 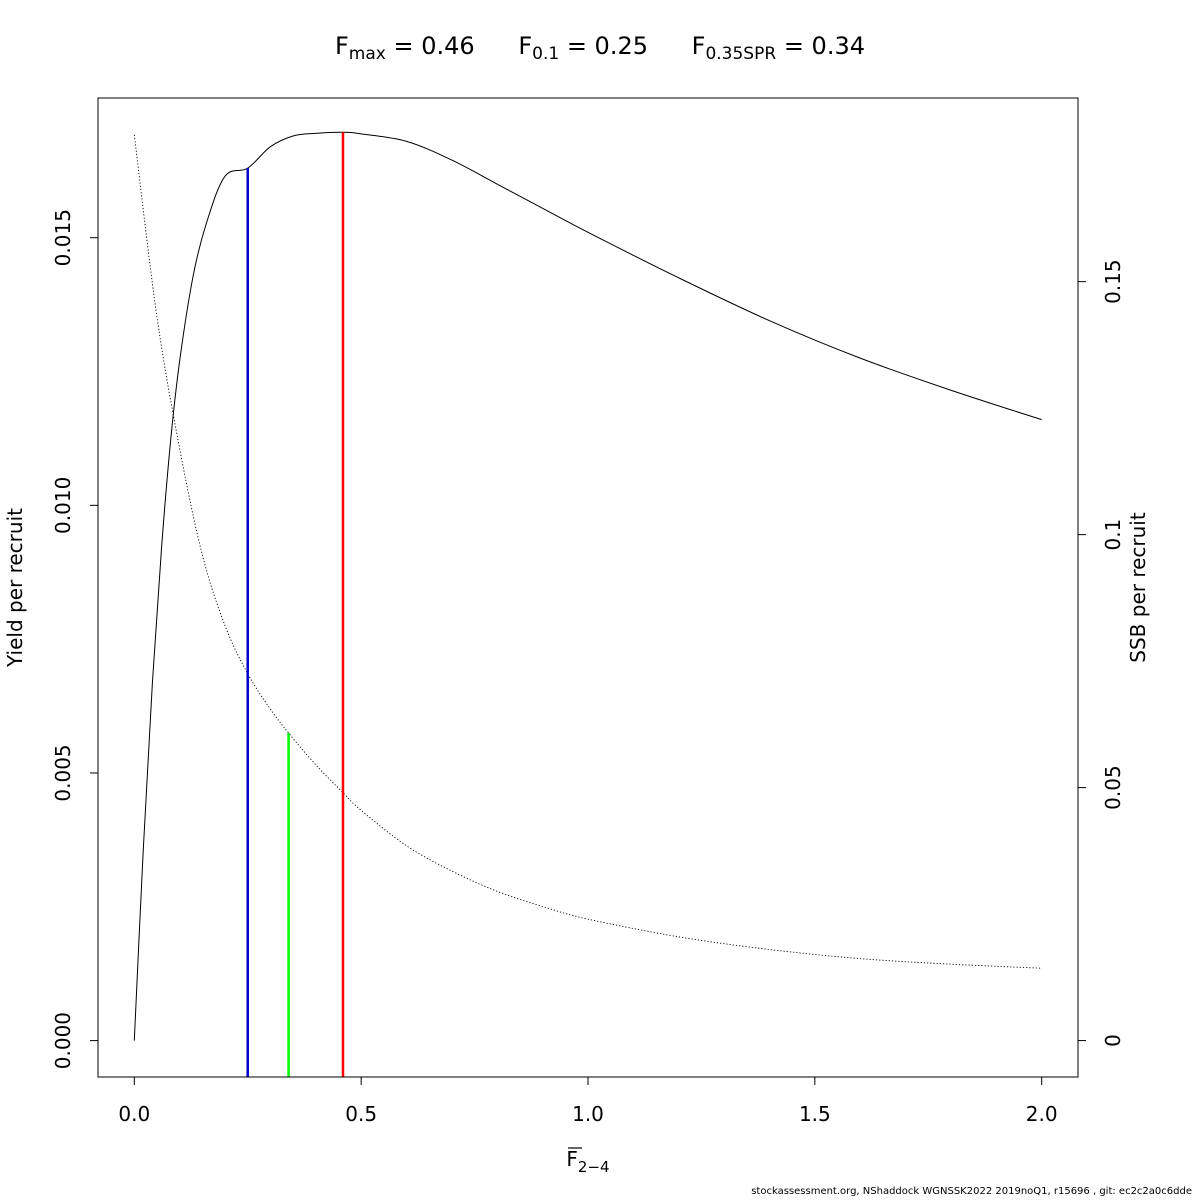 What do you see at coordinates (63, 1040) in the screenshot?
I see `y-tick-label: 0.000` at bounding box center [63, 1040].